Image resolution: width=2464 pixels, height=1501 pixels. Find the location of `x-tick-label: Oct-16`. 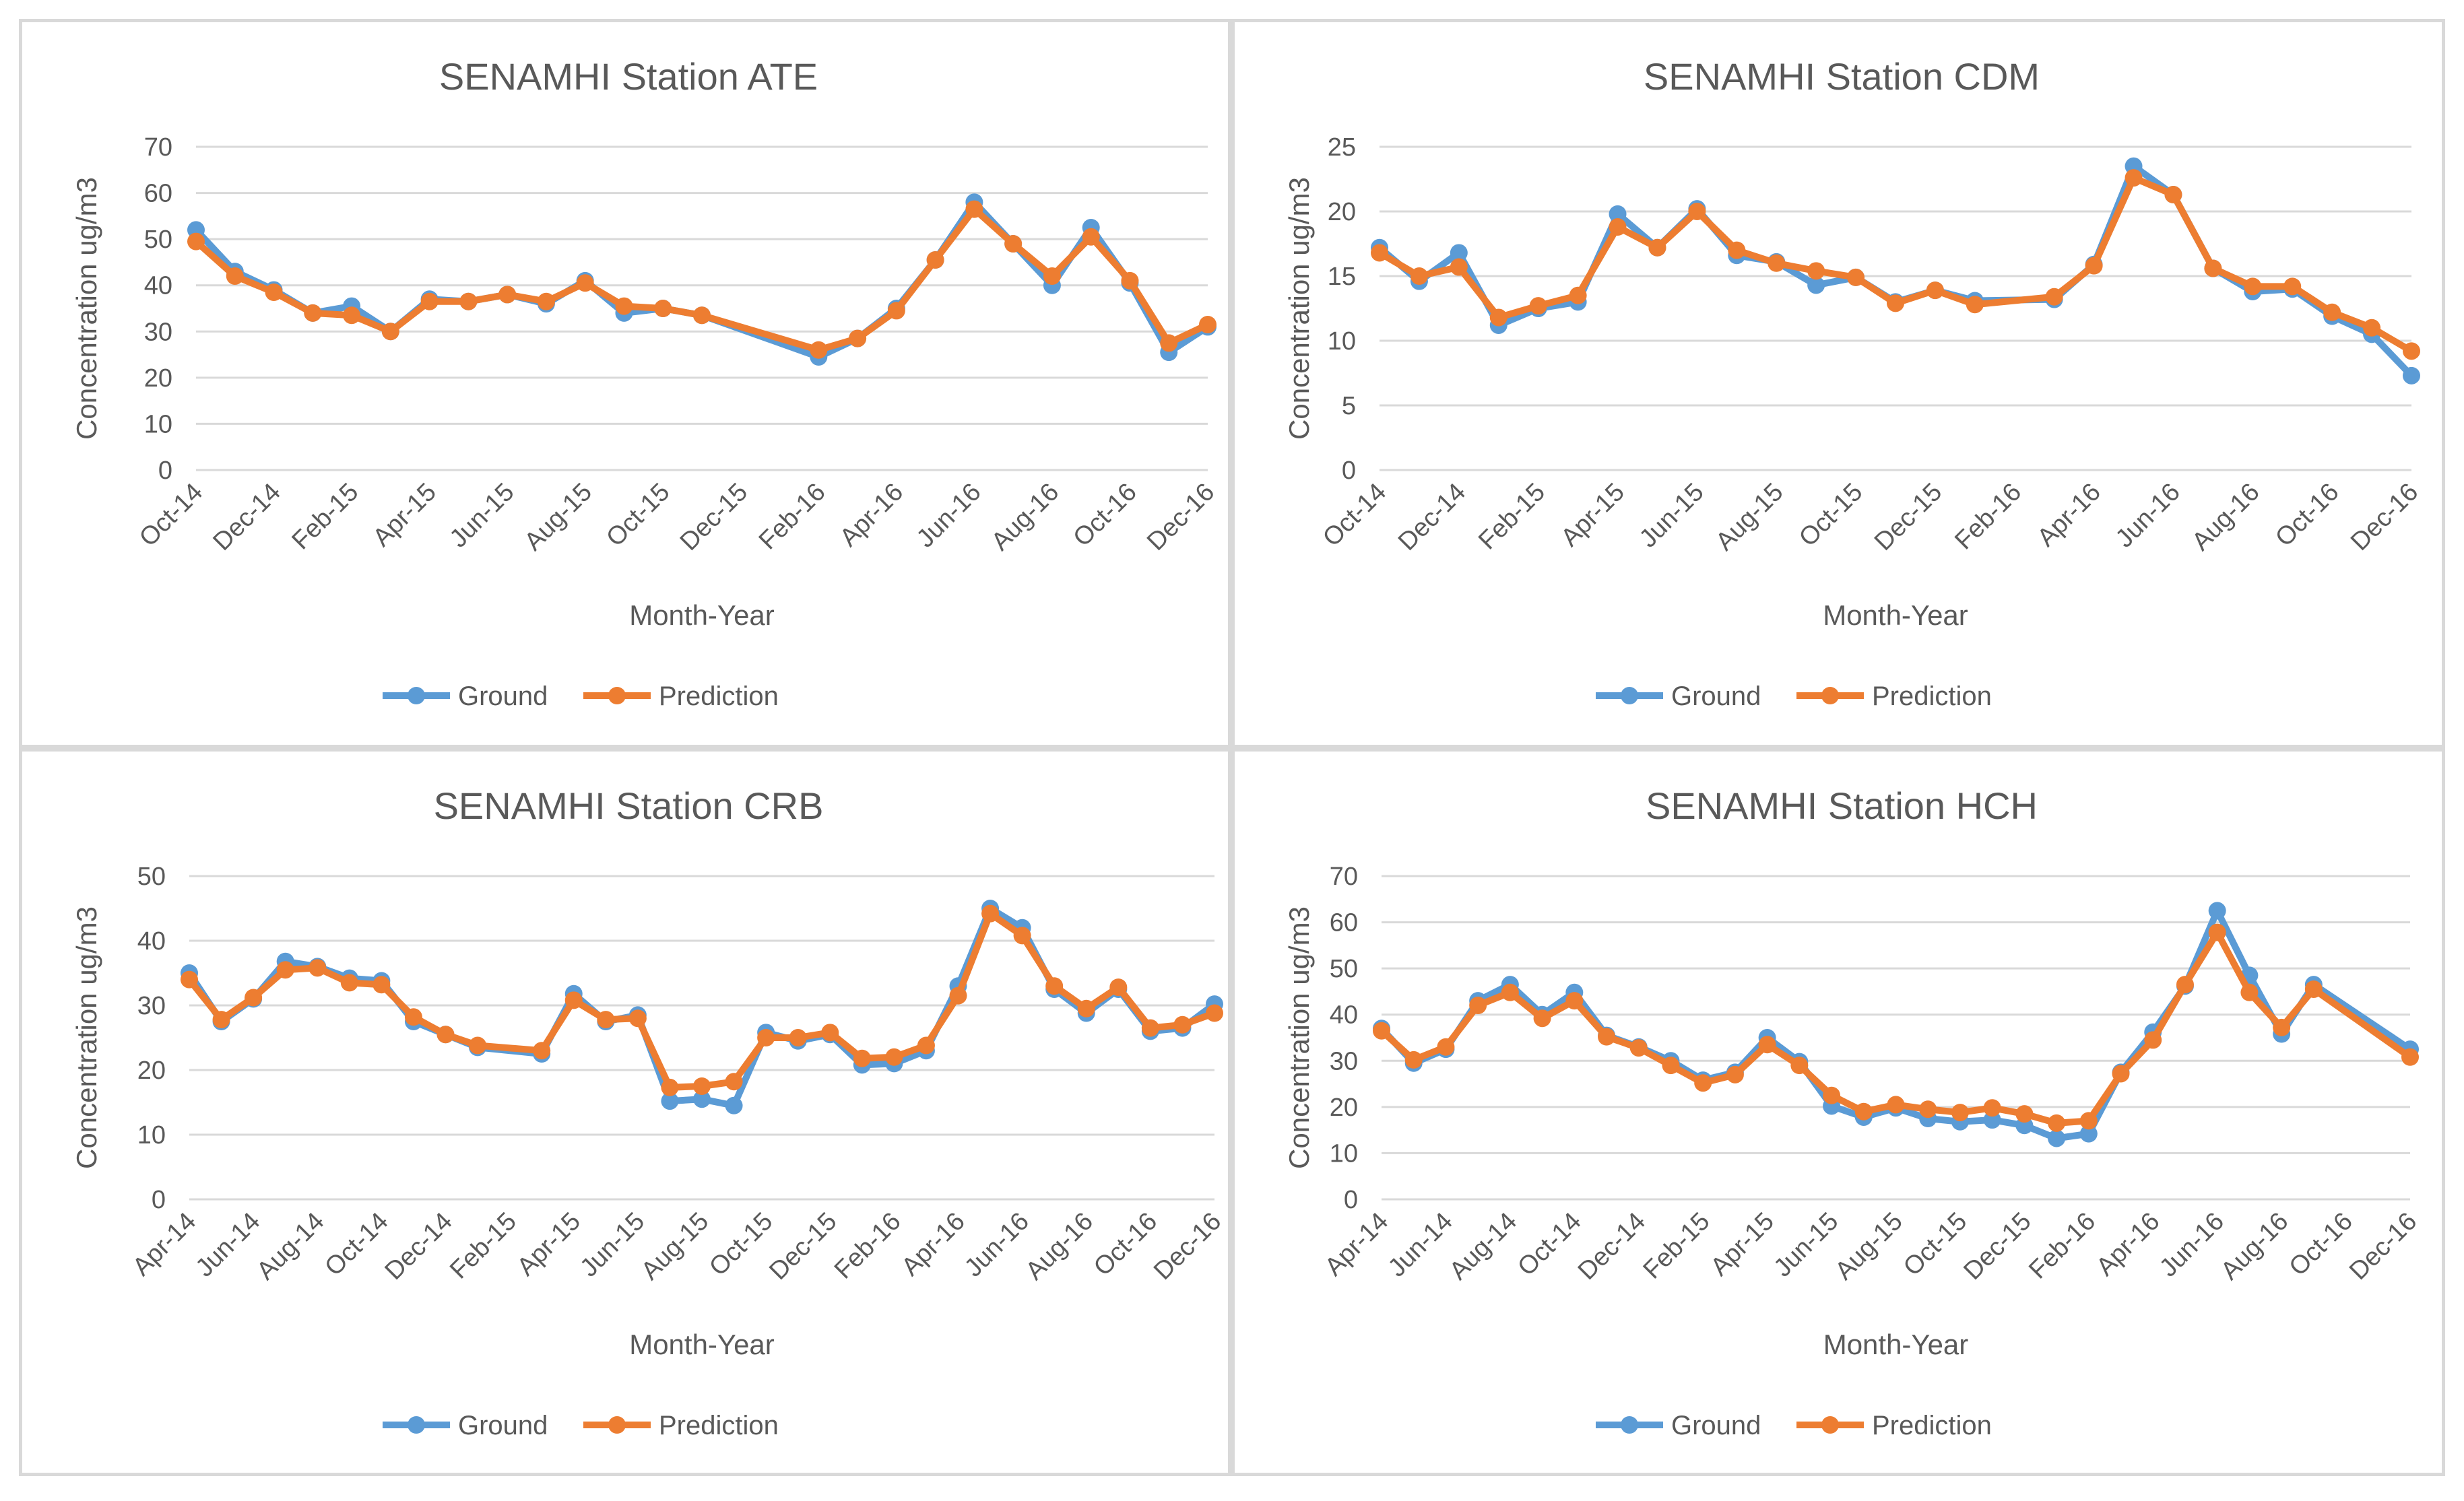

x-tick-label: Oct-16 is located at coordinates (2307, 515).